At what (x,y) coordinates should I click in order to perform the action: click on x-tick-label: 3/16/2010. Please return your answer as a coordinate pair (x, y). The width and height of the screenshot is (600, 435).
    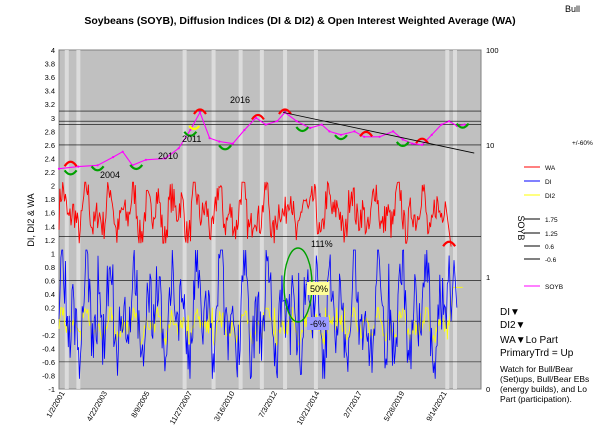
    Looking at the image, I should click on (224, 406).